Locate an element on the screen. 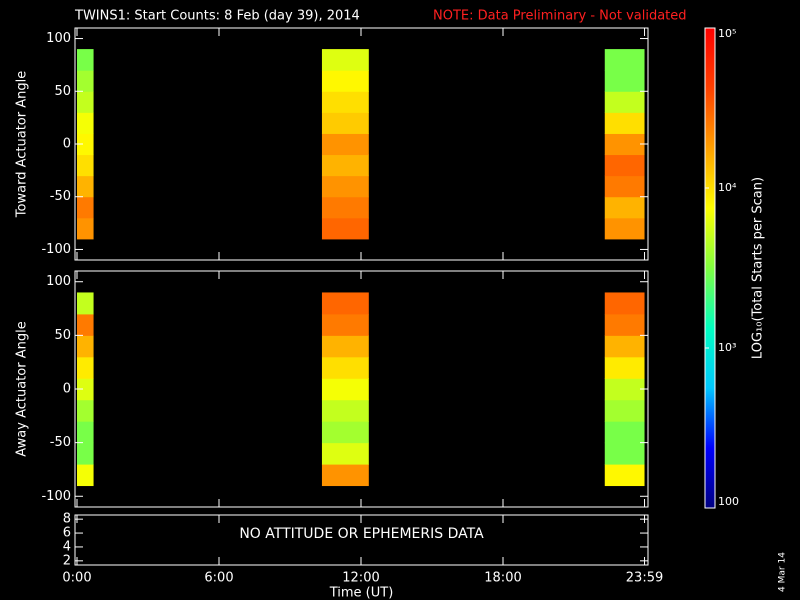  colorbar is located at coordinates (710, 268).